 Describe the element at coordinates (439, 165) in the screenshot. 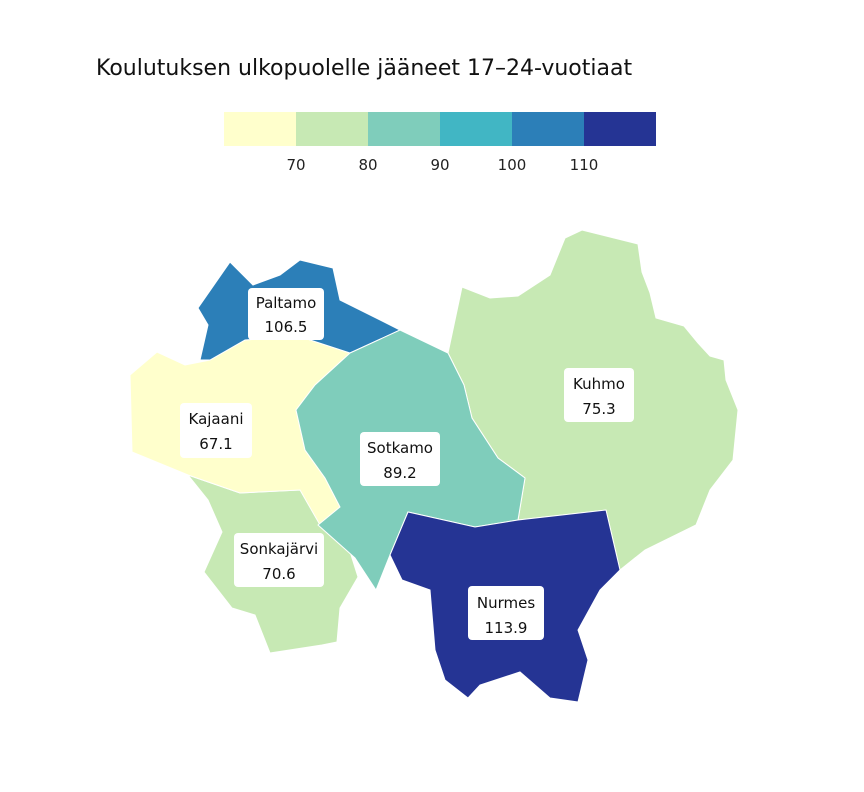

I see `legend-tick-label: 90` at that location.